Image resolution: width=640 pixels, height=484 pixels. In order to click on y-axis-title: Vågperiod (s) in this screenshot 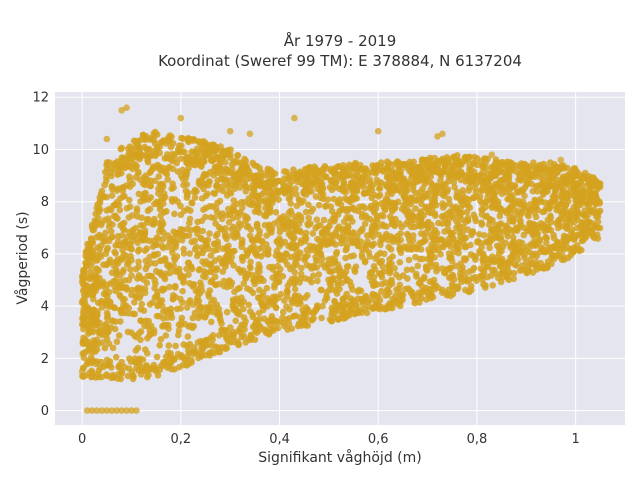, I will do `click(22, 257)`.